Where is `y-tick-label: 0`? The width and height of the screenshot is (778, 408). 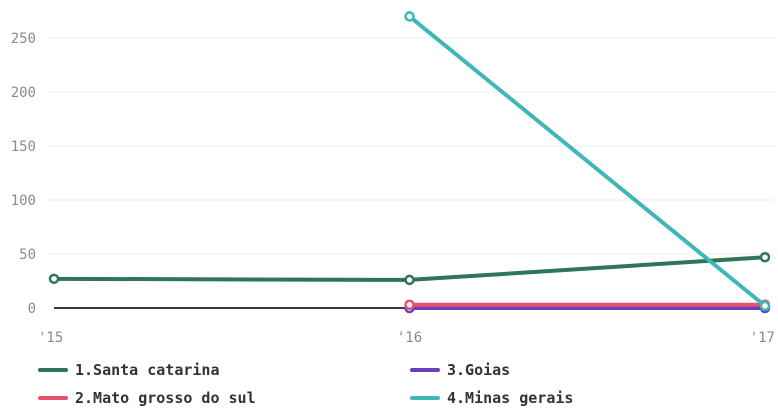
y-tick-label: 0 is located at coordinates (32, 309).